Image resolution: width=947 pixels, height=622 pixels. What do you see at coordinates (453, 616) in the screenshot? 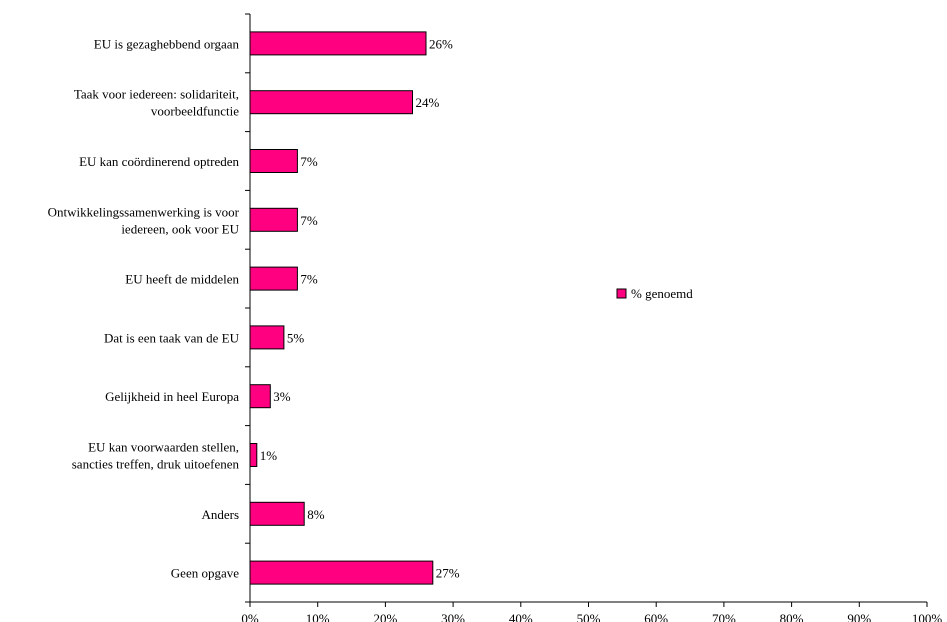
I see `x-tick-label: 30%` at bounding box center [453, 616].